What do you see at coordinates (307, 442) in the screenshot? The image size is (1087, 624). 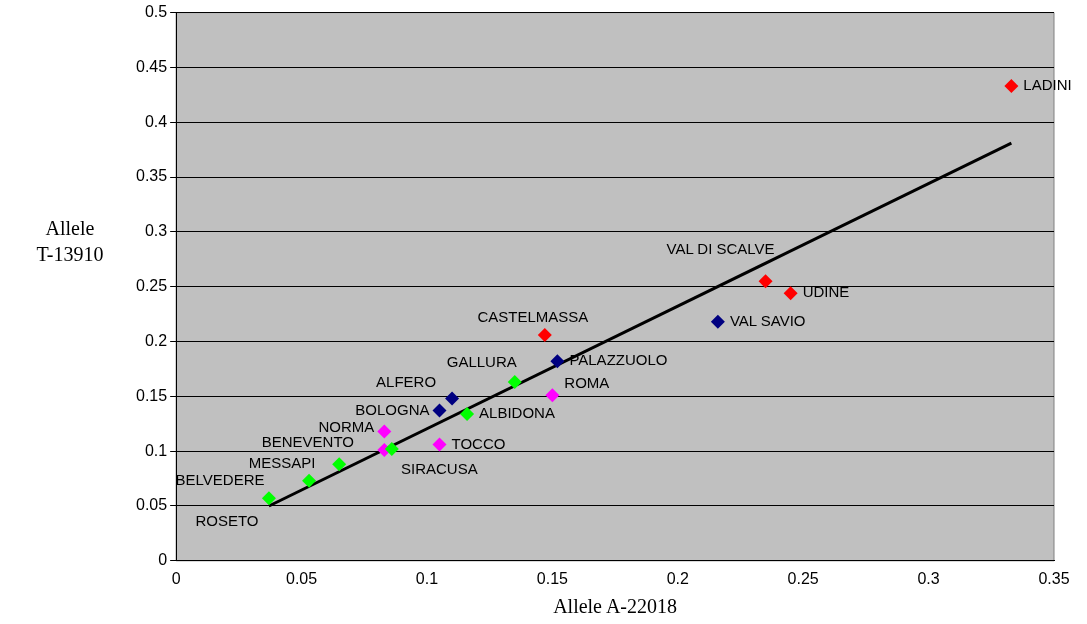 I see `annotation: BENEVENTO` at bounding box center [307, 442].